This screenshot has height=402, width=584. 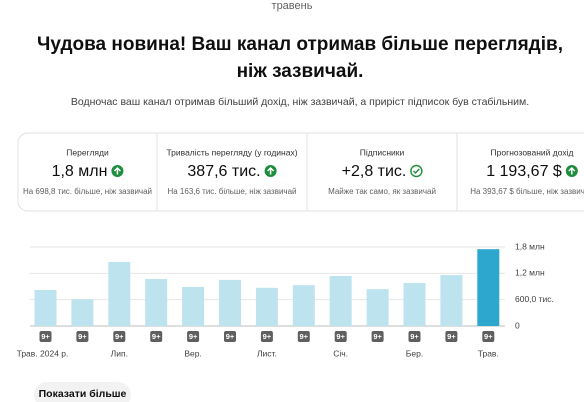 I want to click on card-note: Майже так само, як зазвичай, so click(x=382, y=191).